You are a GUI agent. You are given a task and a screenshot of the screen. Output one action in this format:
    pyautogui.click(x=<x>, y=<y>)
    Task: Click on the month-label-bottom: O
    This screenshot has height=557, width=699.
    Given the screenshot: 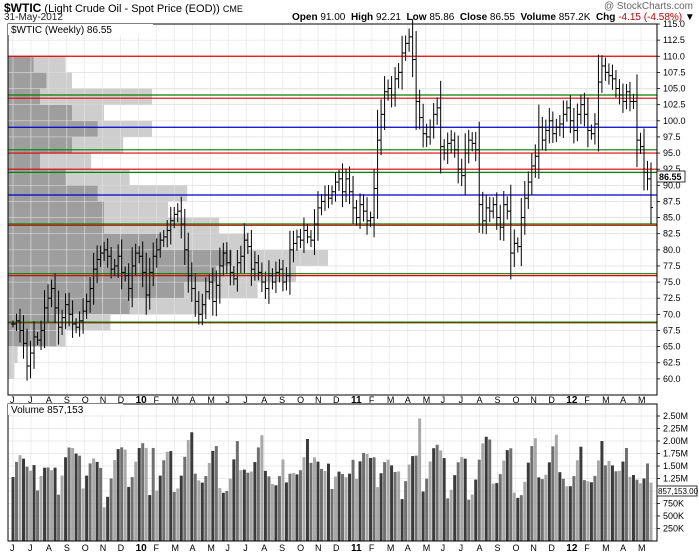 What is the action you would take?
    pyautogui.click(x=85, y=548)
    